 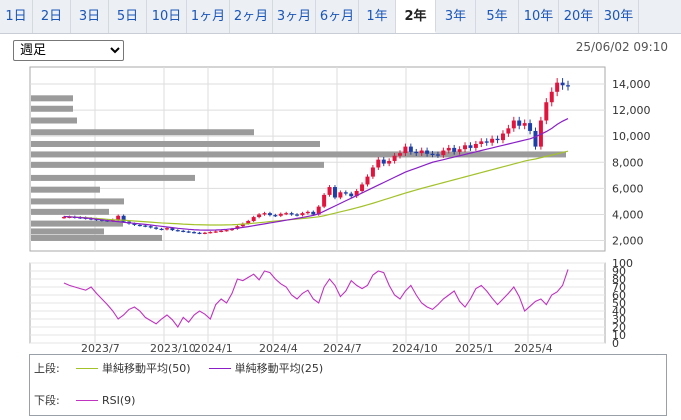 I want to click on x-tick-label: 2024/10, so click(x=415, y=348).